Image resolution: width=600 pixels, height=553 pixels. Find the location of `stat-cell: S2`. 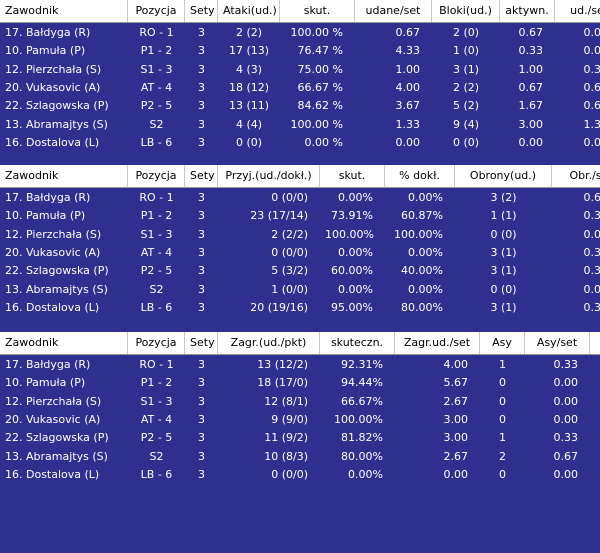

stat-cell: S2 is located at coordinates (156, 289).